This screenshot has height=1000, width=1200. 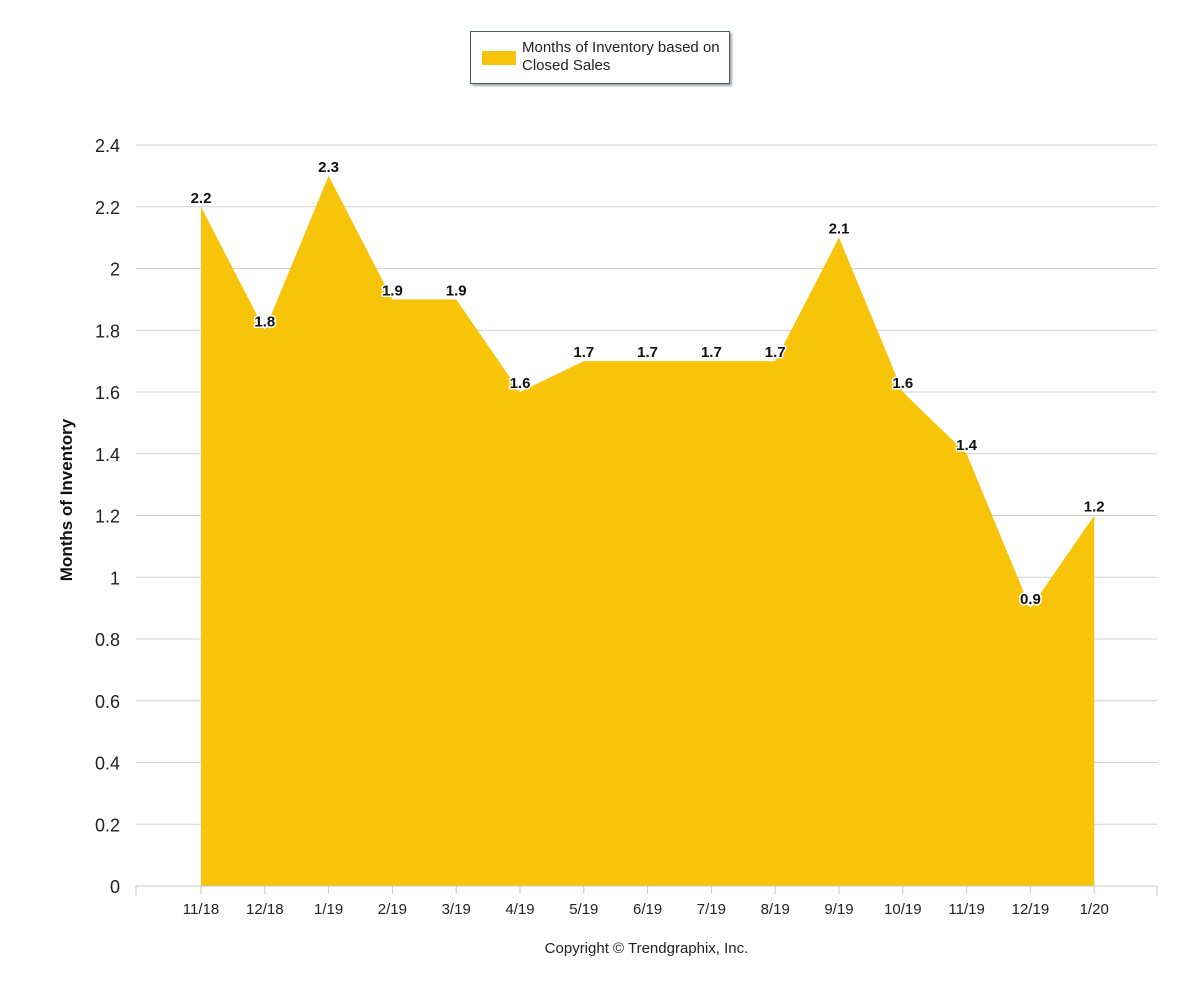 What do you see at coordinates (646, 890) in the screenshot?
I see `x-axis` at bounding box center [646, 890].